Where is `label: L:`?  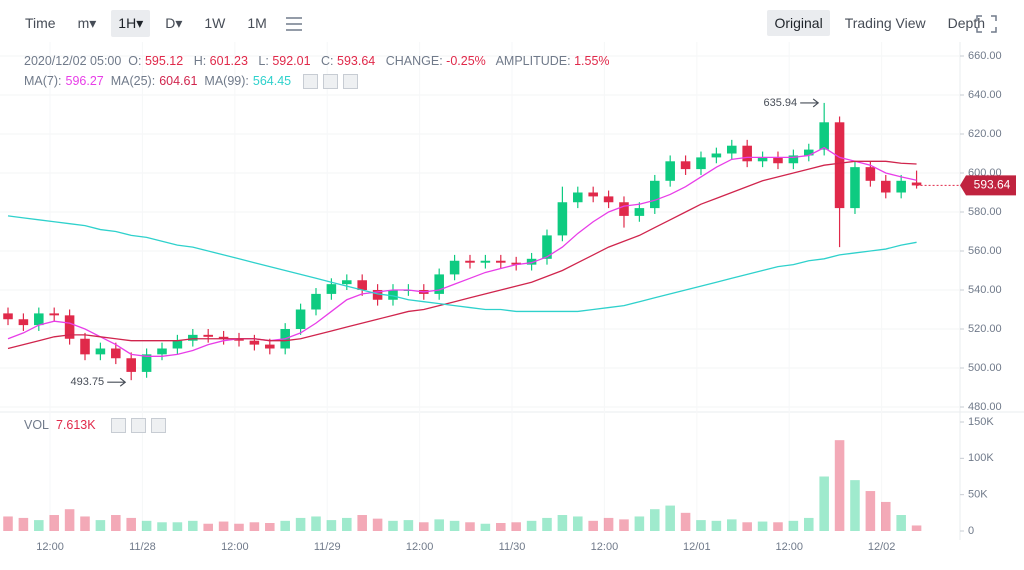 label: L: is located at coordinates (263, 61).